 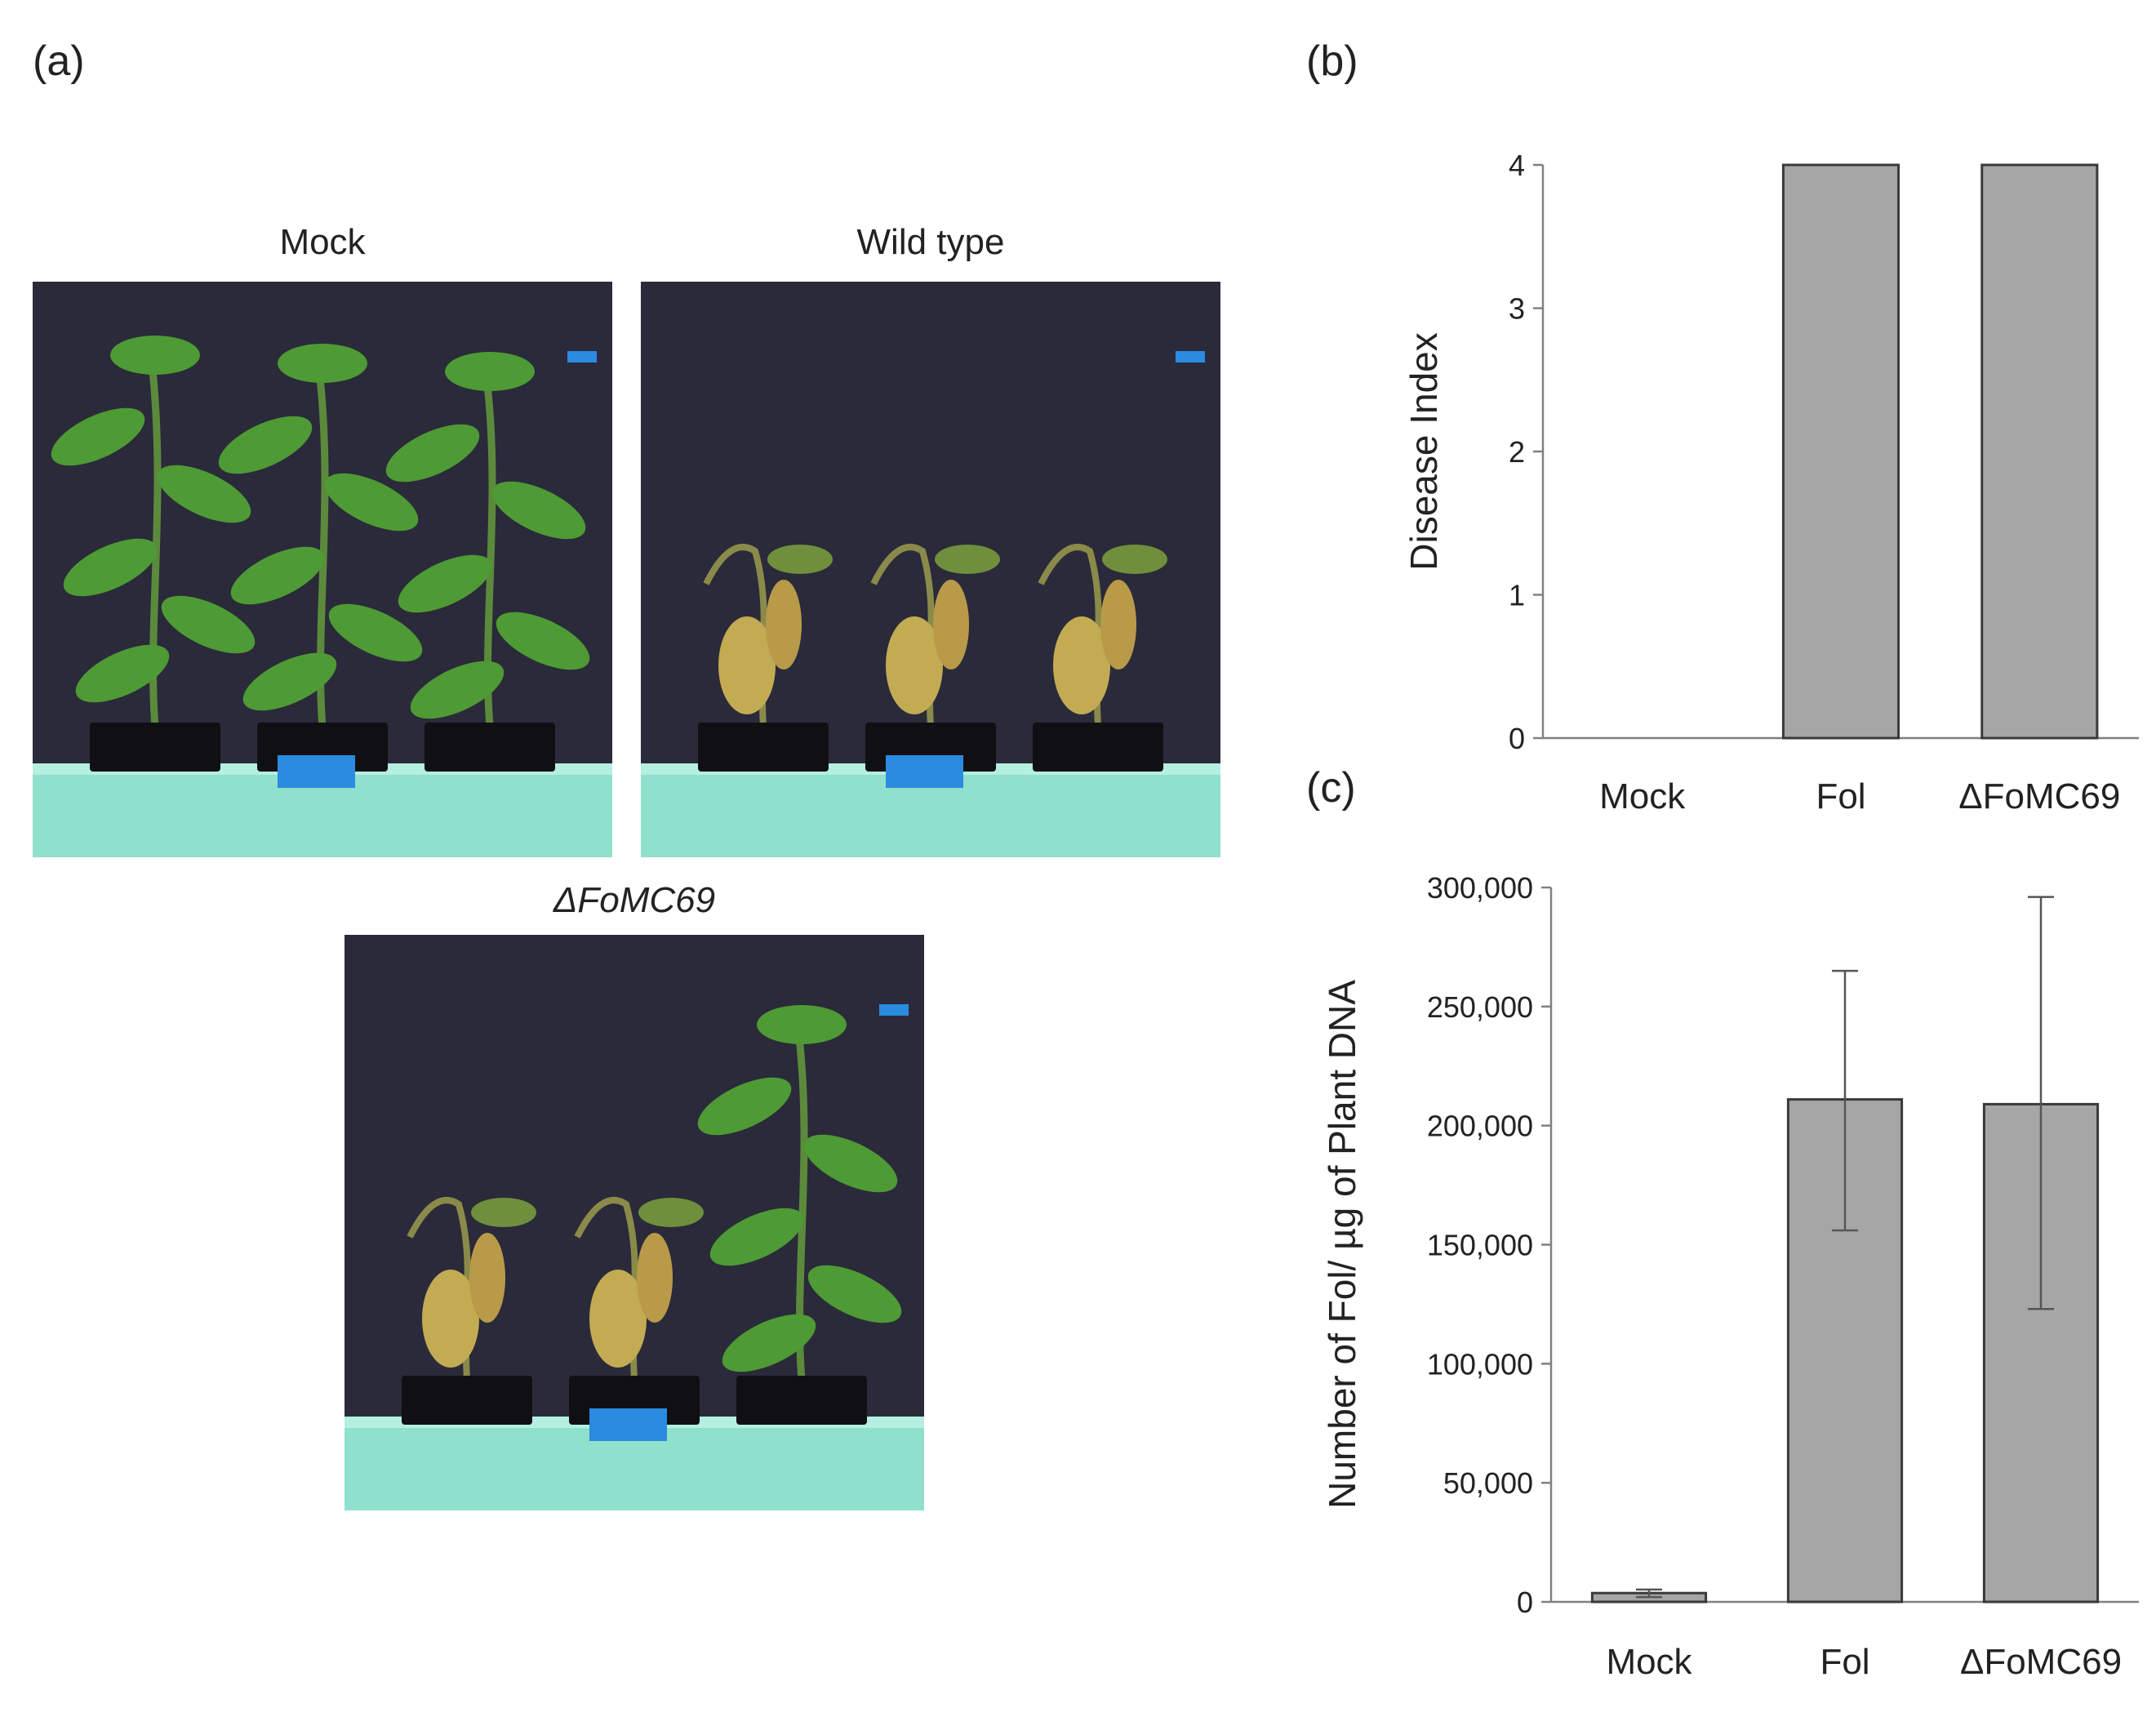 I want to click on photo-wild-type-plants, so click(x=931, y=569).